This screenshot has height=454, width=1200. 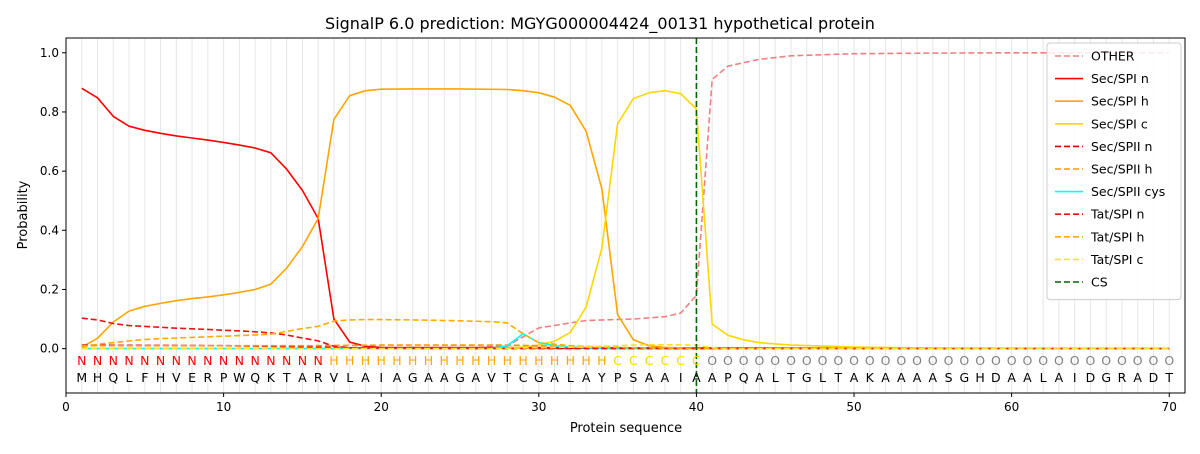 What do you see at coordinates (626, 428) in the screenshot?
I see `x-axis-label: Protein sequence` at bounding box center [626, 428].